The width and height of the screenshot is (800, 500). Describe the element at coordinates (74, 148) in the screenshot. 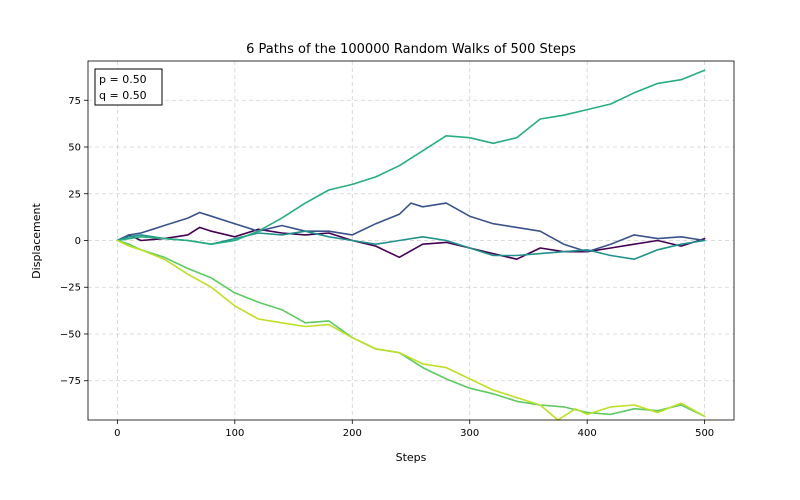

I see `y-tick-label: 50` at that location.